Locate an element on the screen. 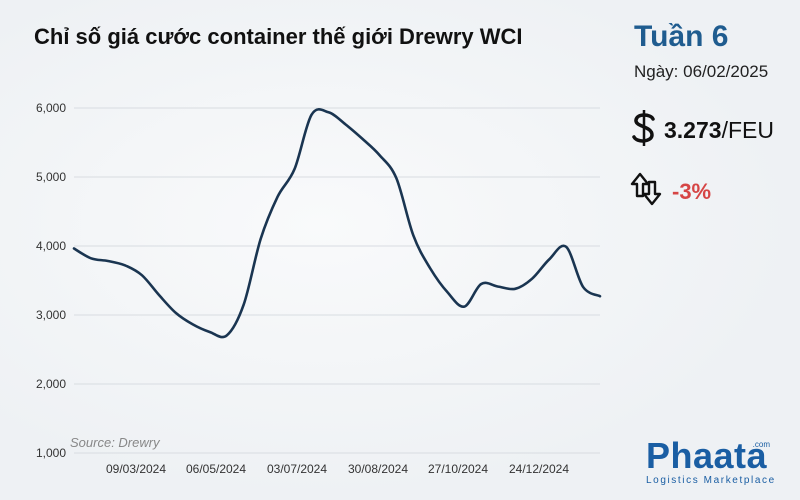 Image resolution: width=800 pixels, height=500 pixels. y-tick-label: 3,000 is located at coordinates (51, 315).